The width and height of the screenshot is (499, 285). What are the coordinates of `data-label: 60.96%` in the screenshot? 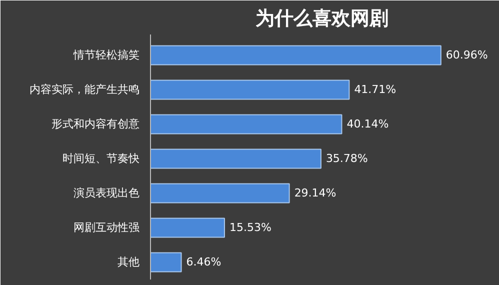 It's located at (467, 55).